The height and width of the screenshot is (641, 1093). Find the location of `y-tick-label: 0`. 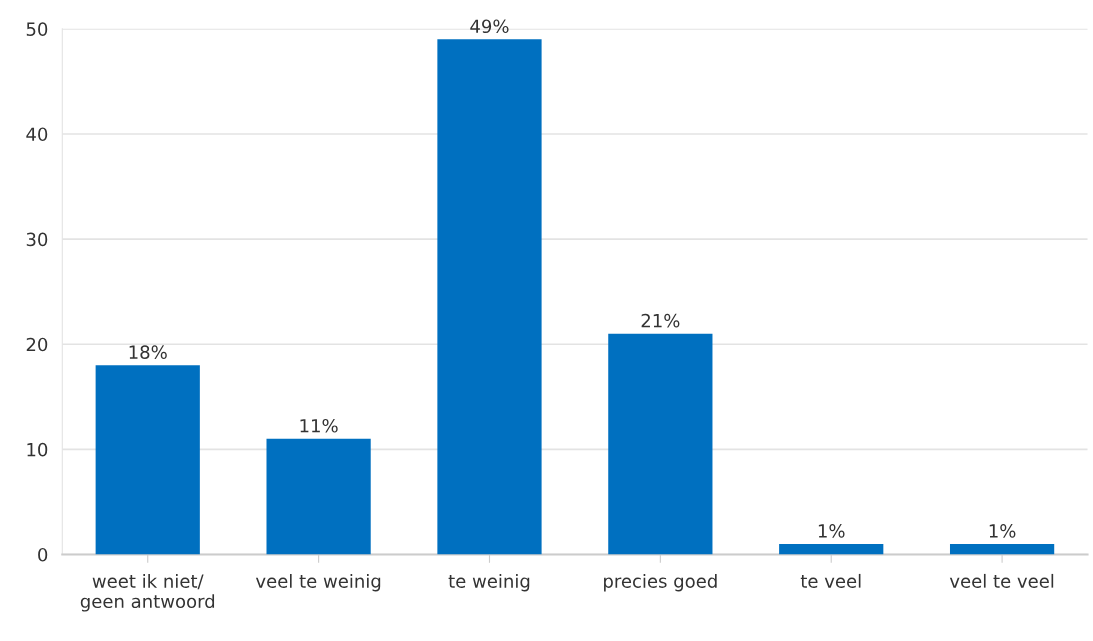

y-tick-label: 0 is located at coordinates (43, 554).